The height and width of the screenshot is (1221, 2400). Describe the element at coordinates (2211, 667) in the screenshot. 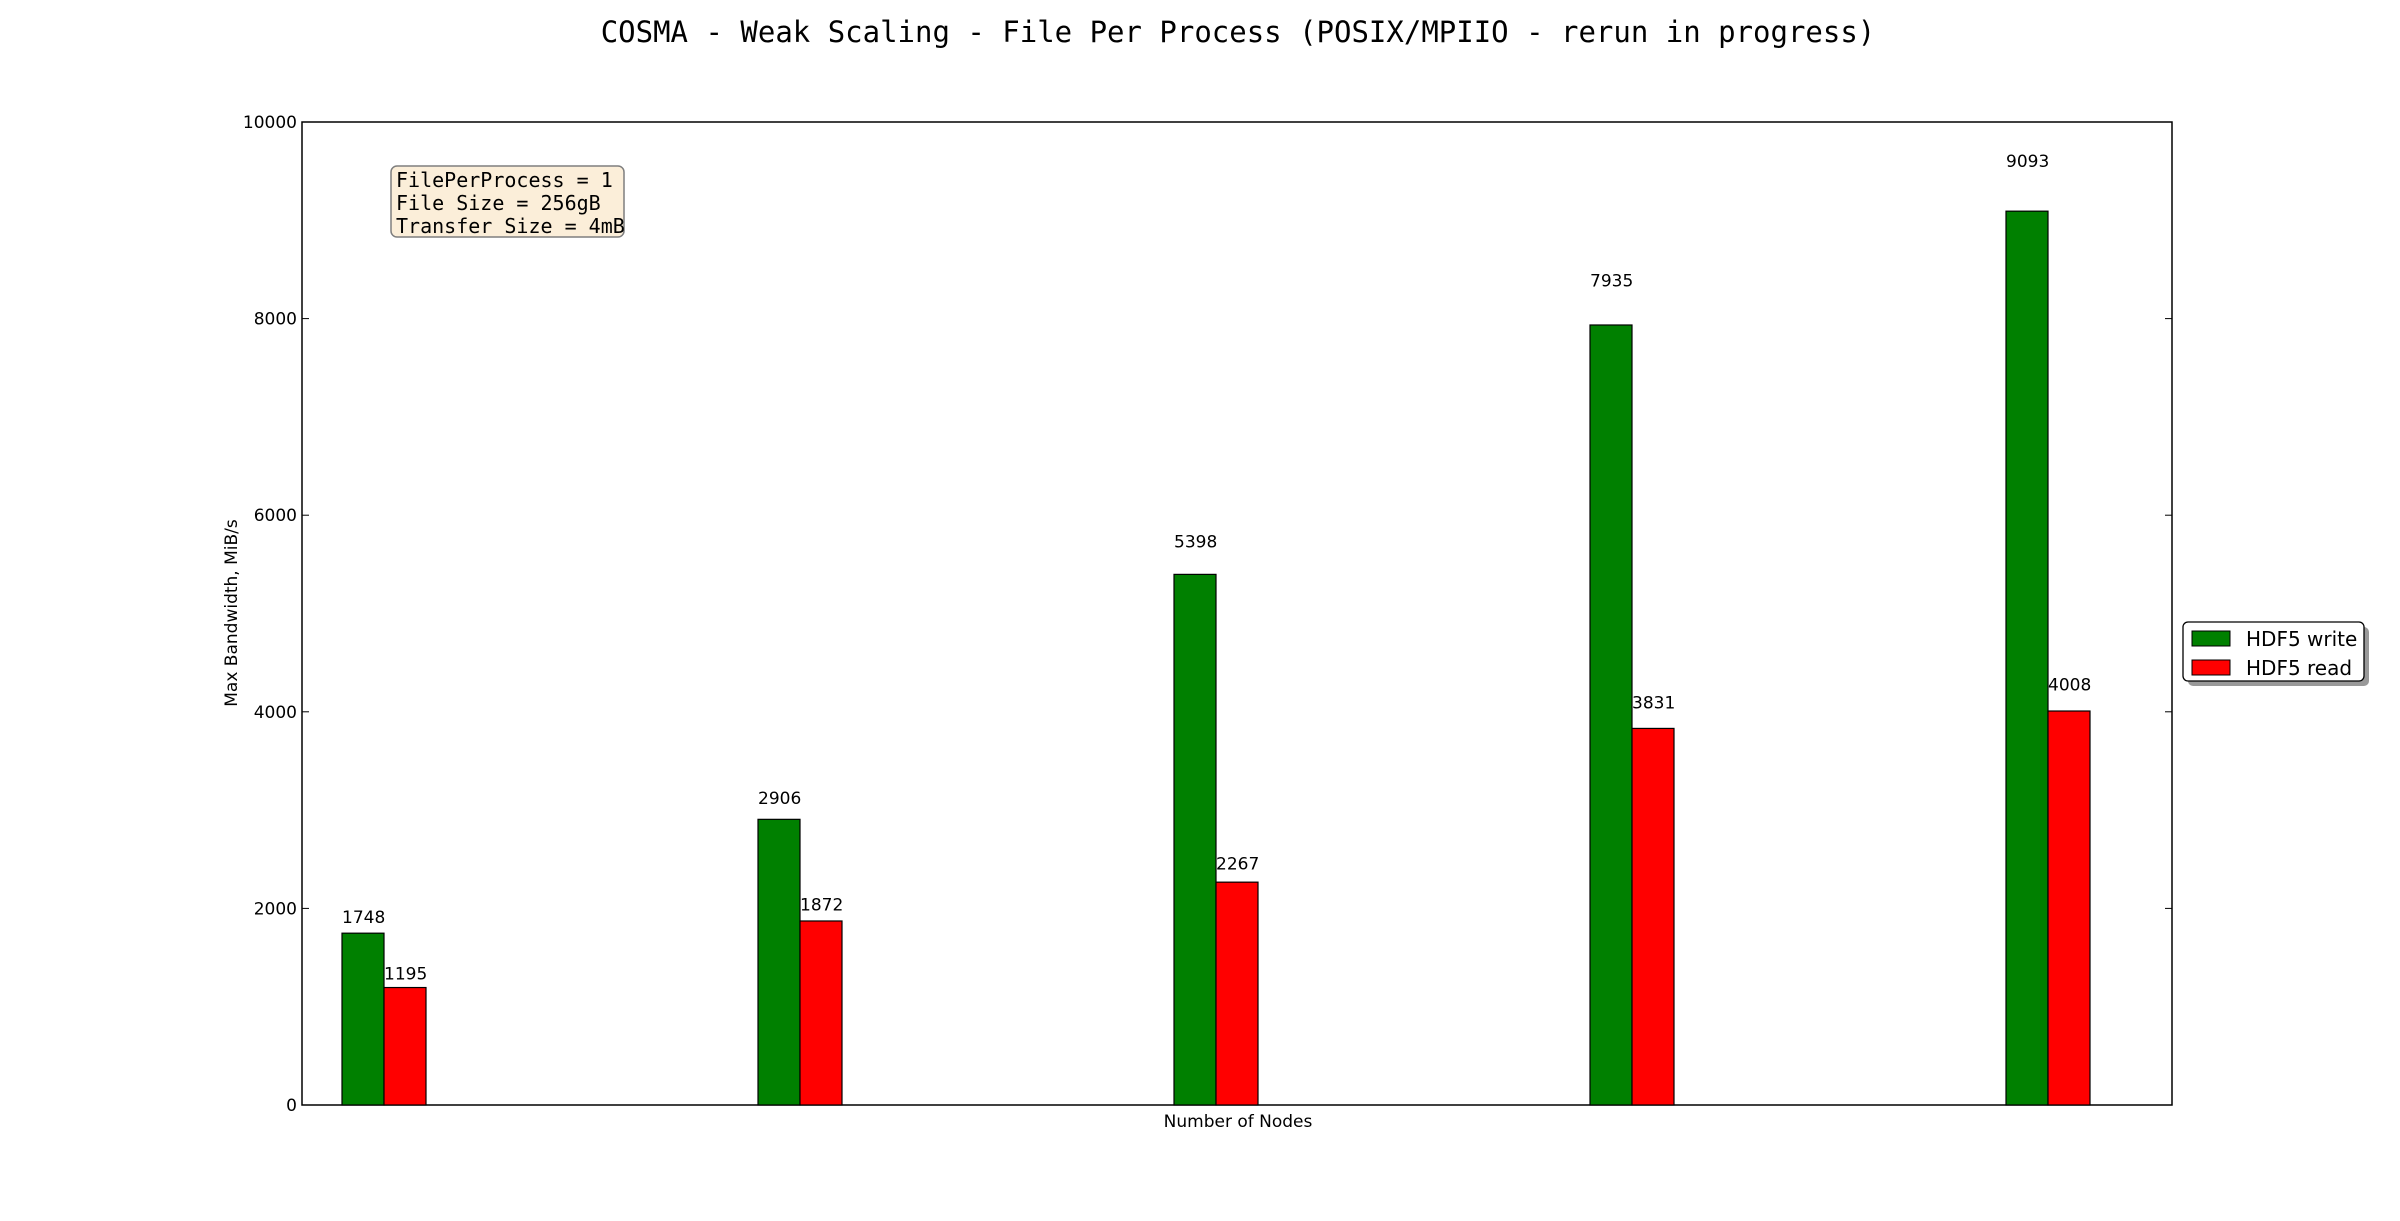

I see `legend-swatch-read` at that location.